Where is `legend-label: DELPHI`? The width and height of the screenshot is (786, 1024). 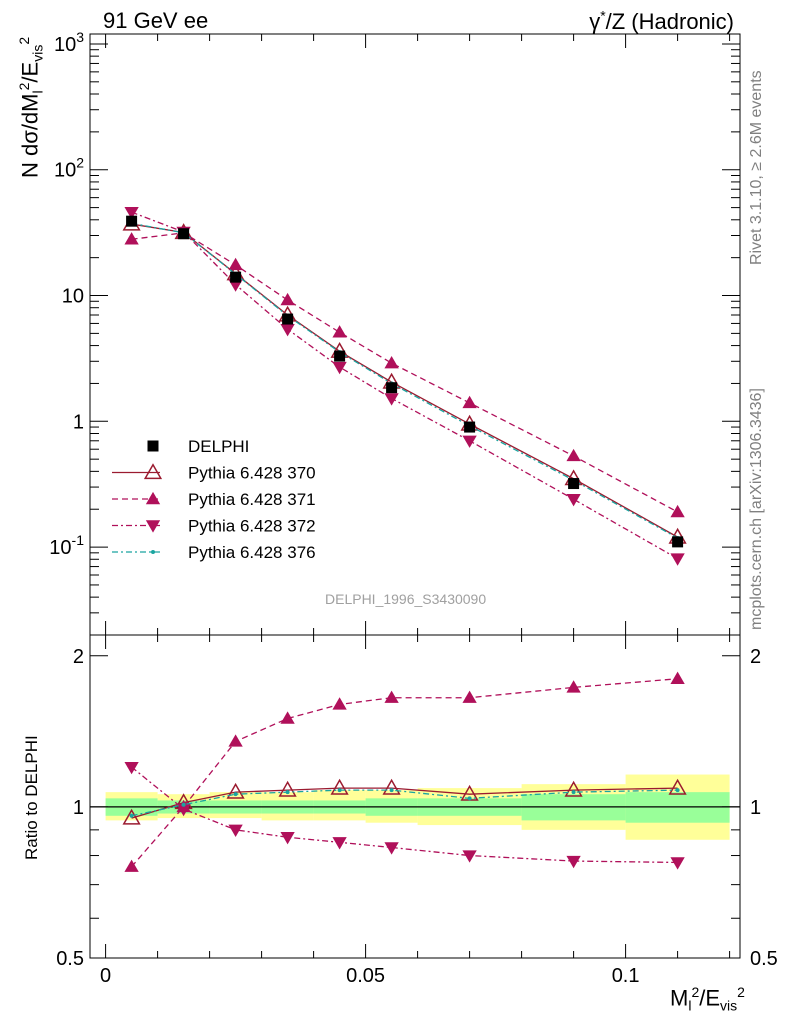 legend-label: DELPHI is located at coordinates (218, 446).